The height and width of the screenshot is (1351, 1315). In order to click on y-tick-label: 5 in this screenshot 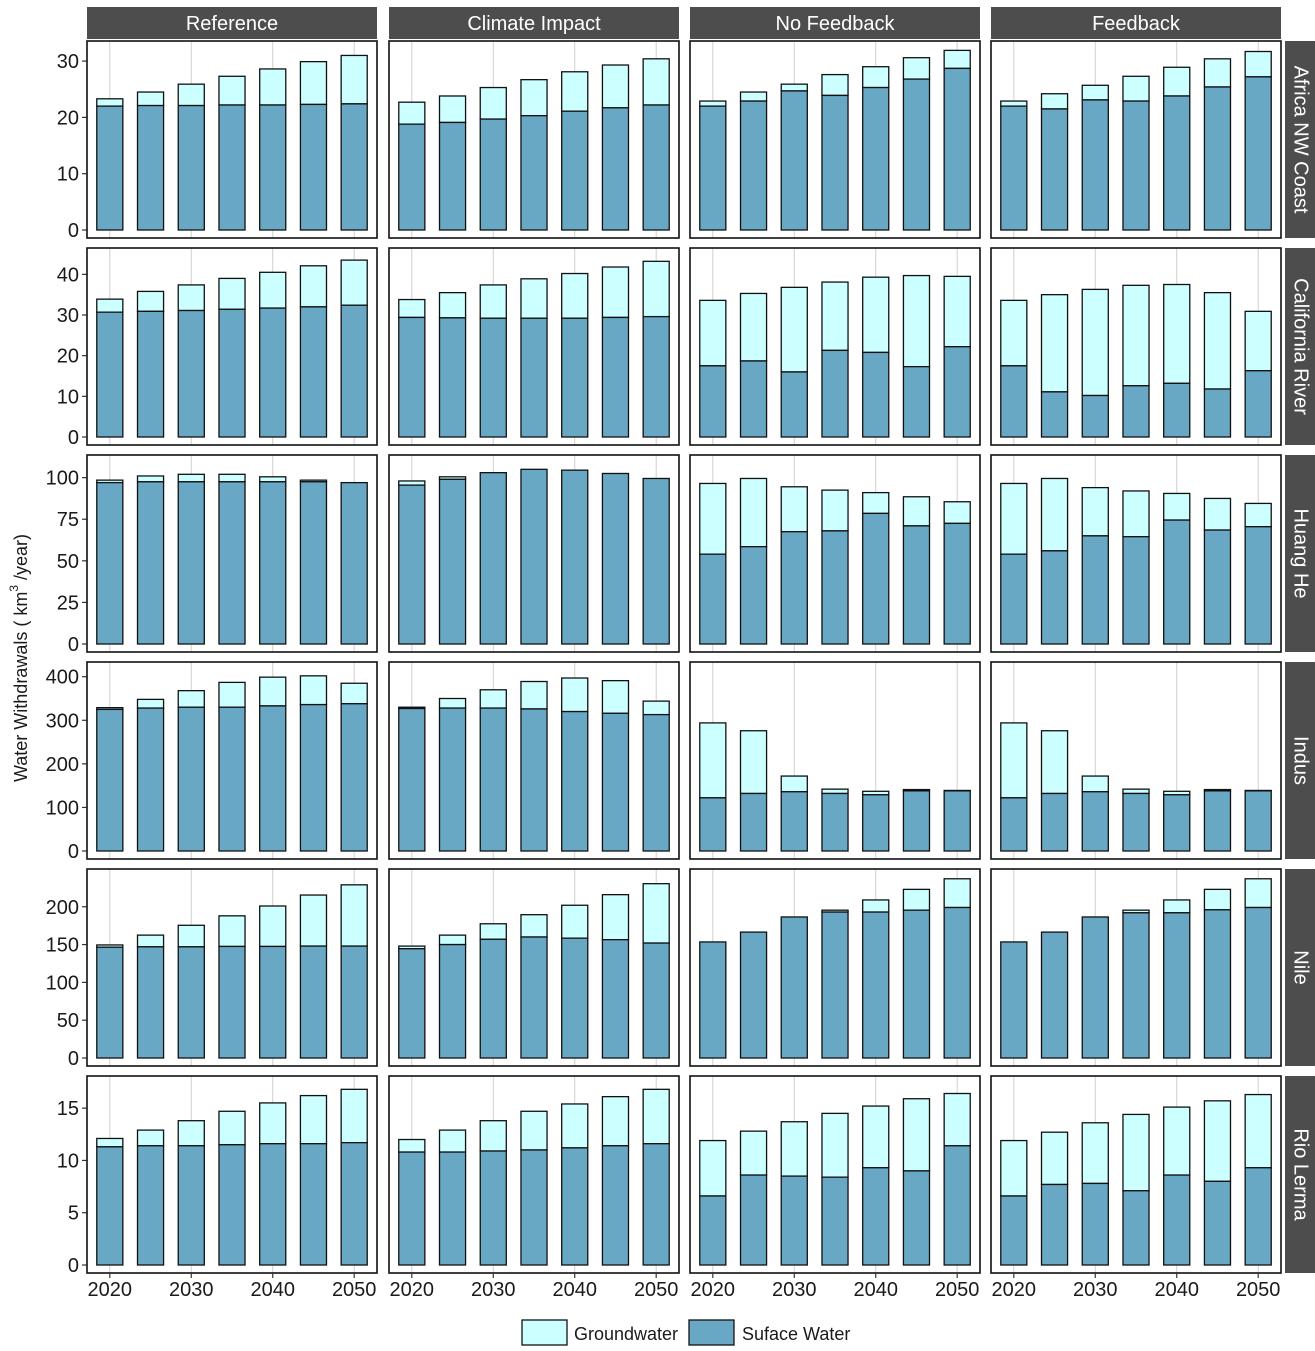, I will do `click(73, 1214)`.